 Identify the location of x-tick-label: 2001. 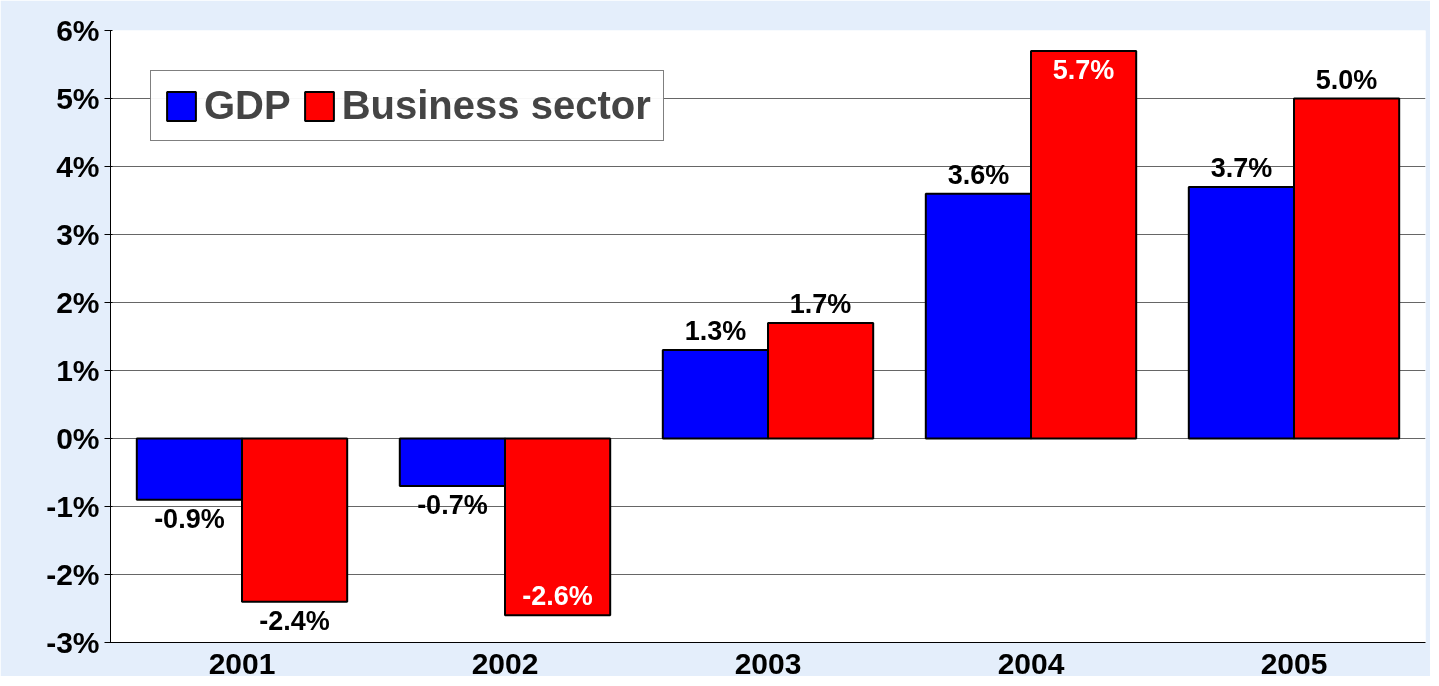
(242, 663).